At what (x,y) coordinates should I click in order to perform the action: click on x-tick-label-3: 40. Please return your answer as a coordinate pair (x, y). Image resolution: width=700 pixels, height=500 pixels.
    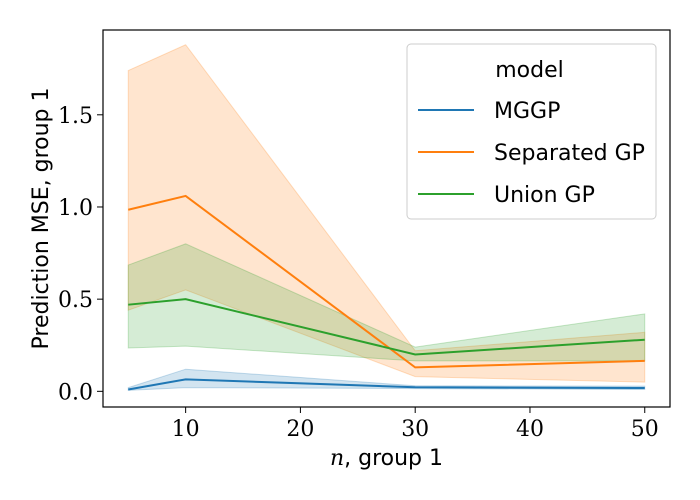
    Looking at the image, I should click on (530, 429).